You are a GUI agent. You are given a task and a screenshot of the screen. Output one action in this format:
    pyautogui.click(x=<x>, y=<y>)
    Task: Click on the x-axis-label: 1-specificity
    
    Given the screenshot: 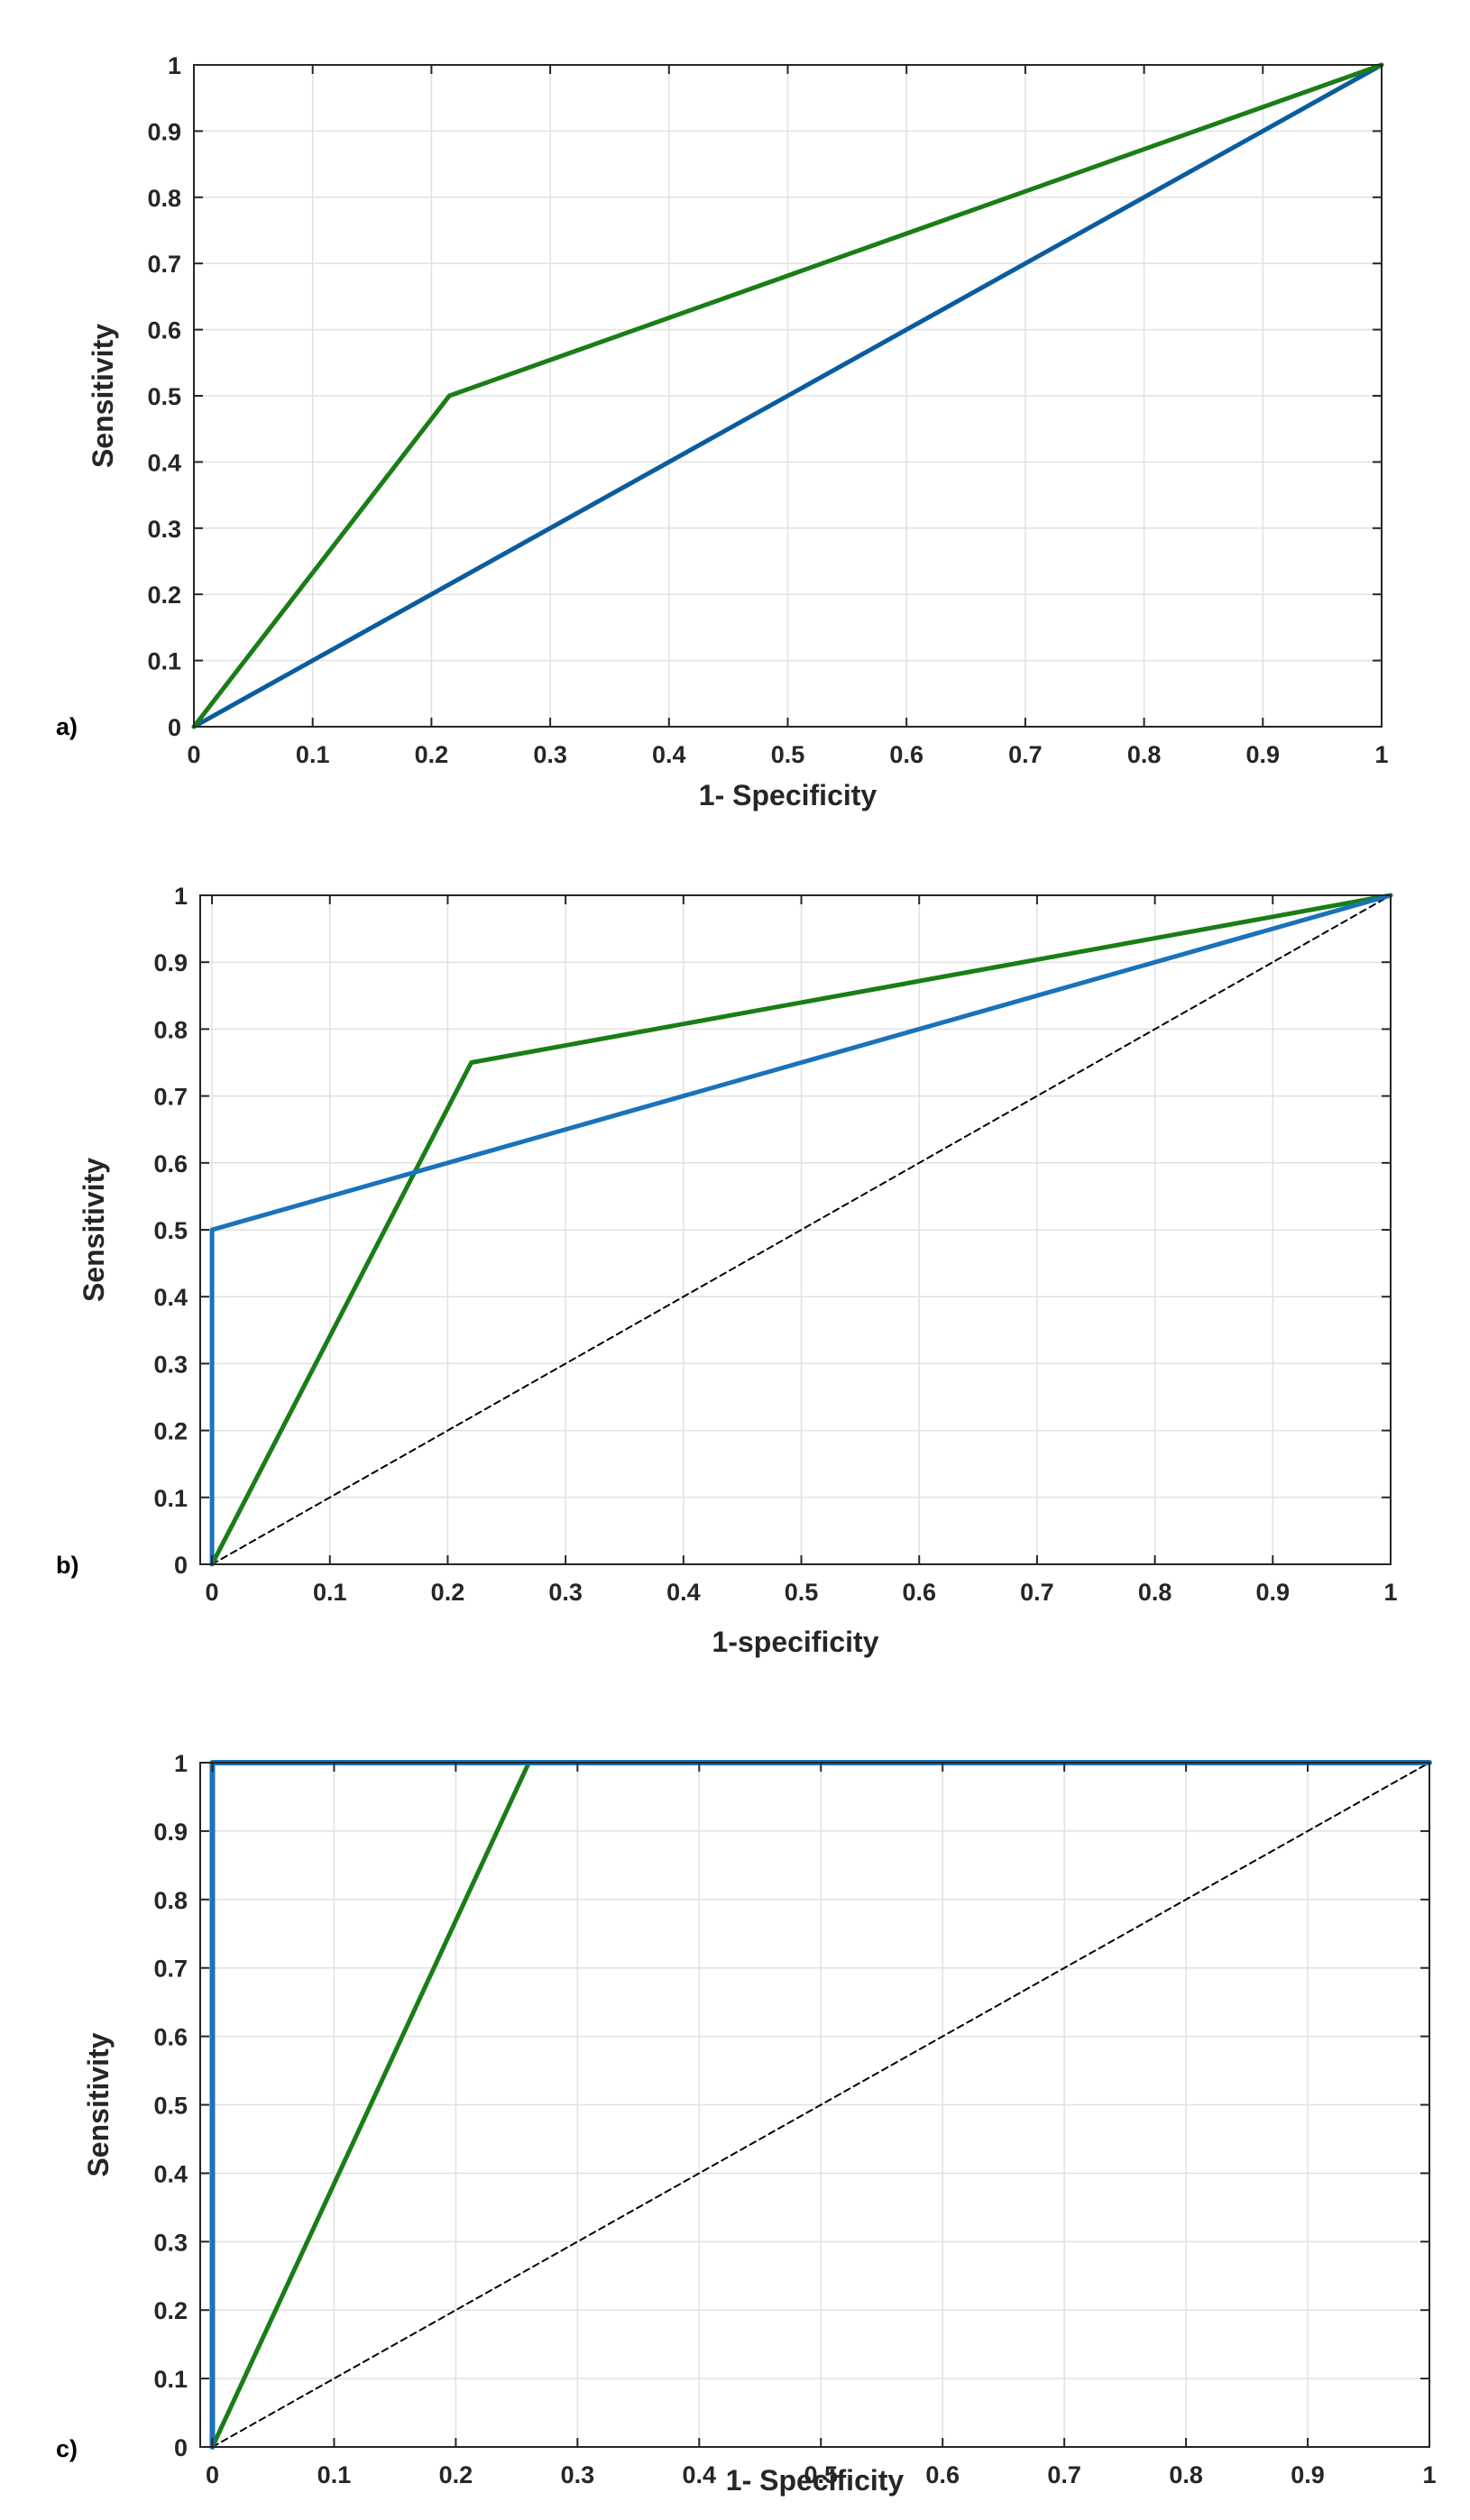 What is the action you would take?
    pyautogui.click(x=795, y=1642)
    